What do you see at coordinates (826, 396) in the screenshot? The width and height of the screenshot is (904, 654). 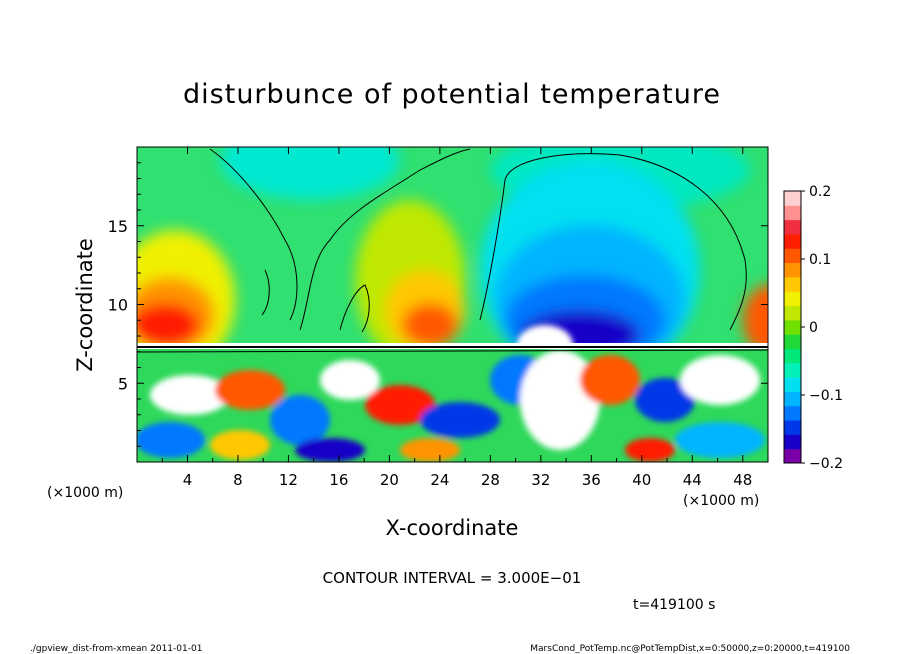 I see `colorbar-tick-label: −0.1` at bounding box center [826, 396].